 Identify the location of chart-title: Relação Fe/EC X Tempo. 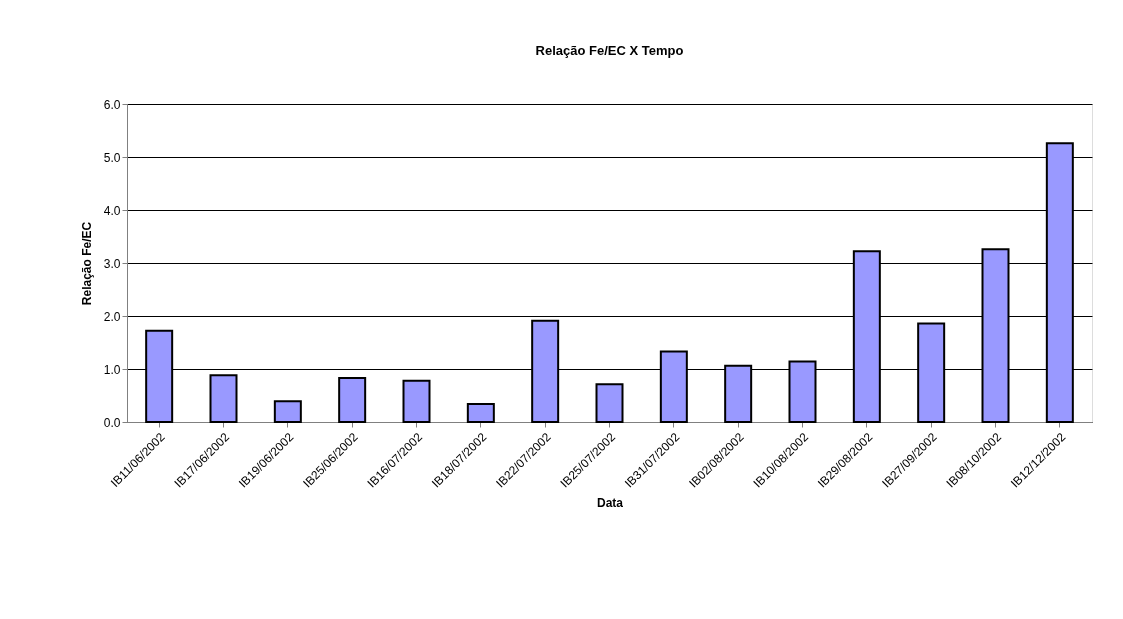
(609, 50).